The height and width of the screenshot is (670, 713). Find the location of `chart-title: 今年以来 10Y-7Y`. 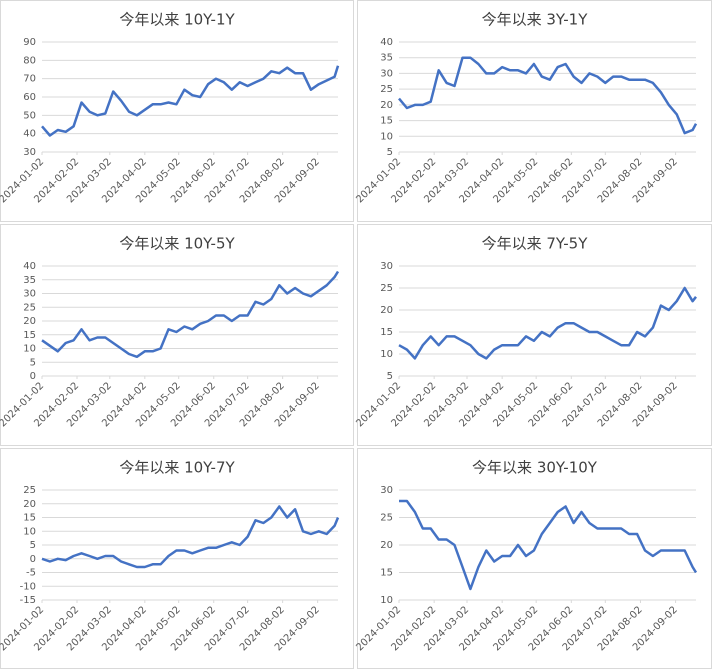

chart-title: 今年以来 10Y-7Y is located at coordinates (177, 468).